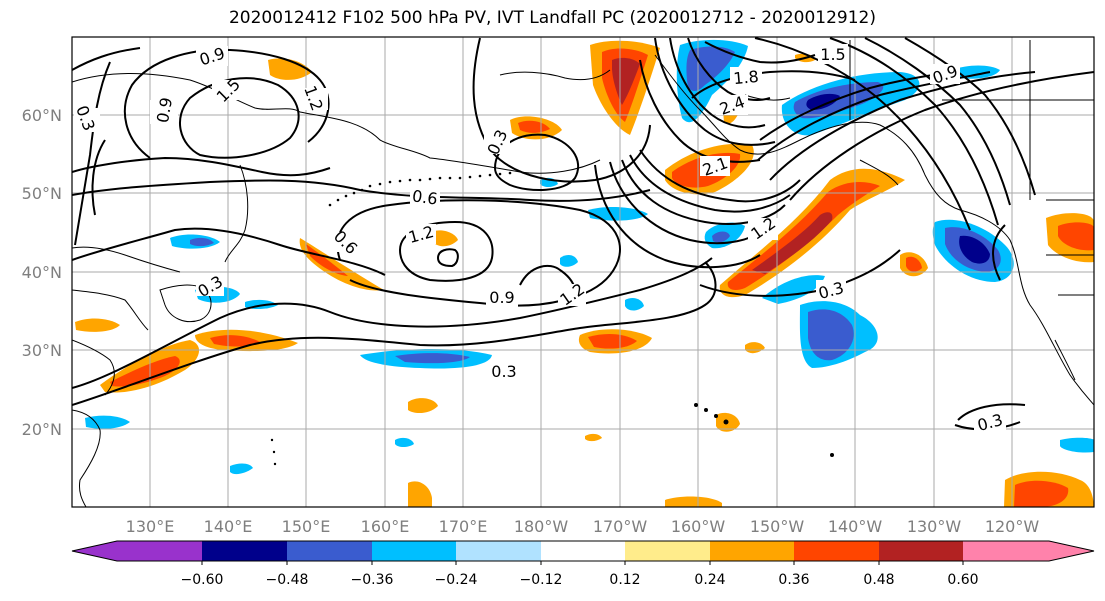 The width and height of the screenshot is (1105, 601). I want to click on colorbar-tick-label: 0.12, so click(624, 580).